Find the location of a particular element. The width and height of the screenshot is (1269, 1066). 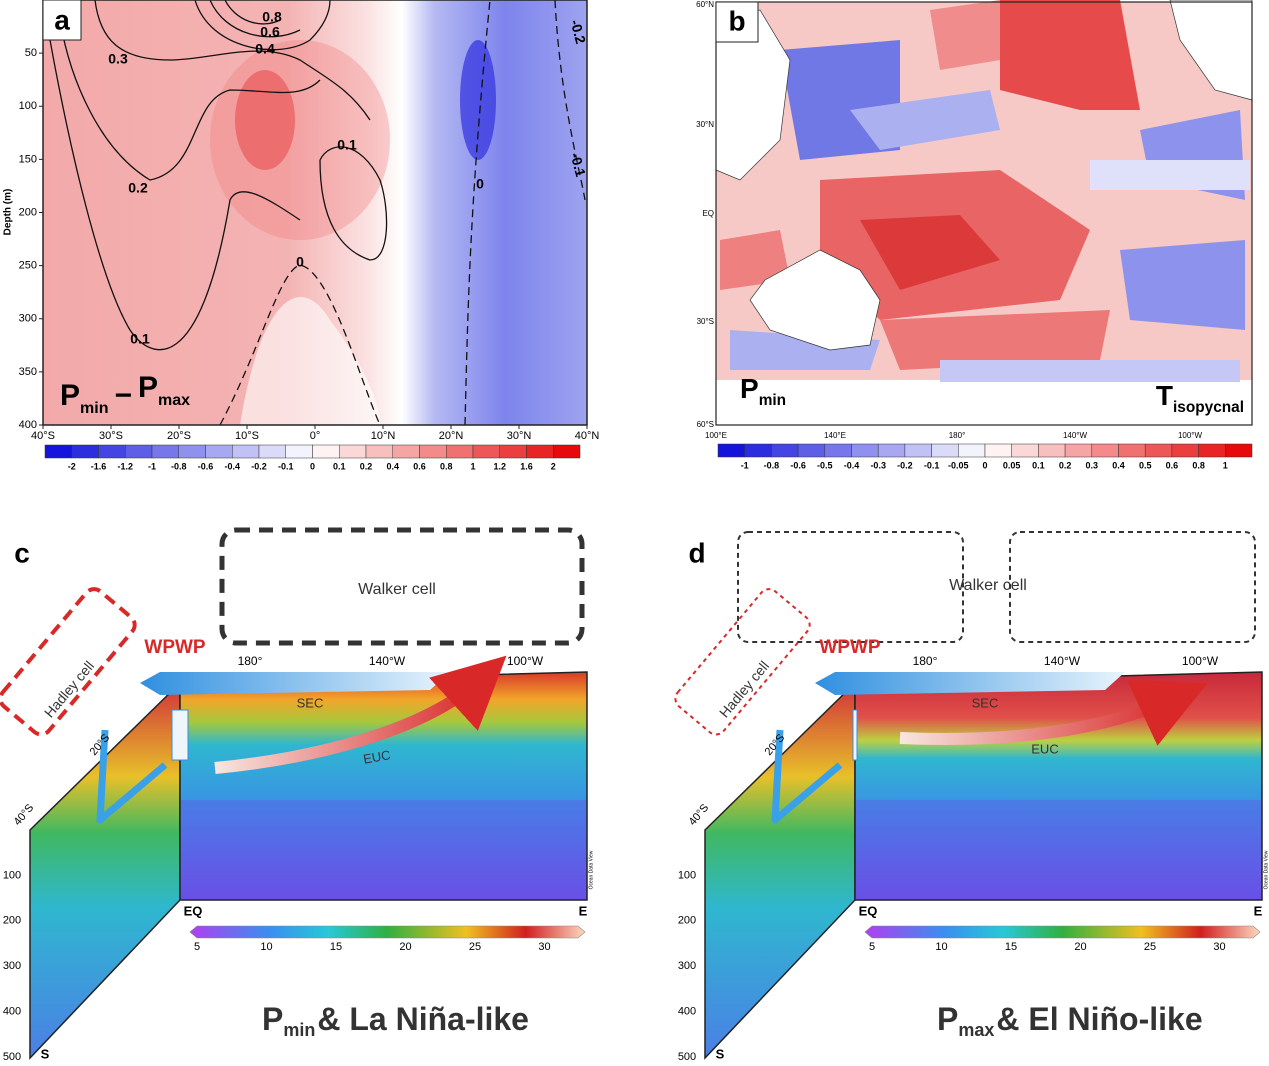

contour-label: 0.4 is located at coordinates (265, 49).